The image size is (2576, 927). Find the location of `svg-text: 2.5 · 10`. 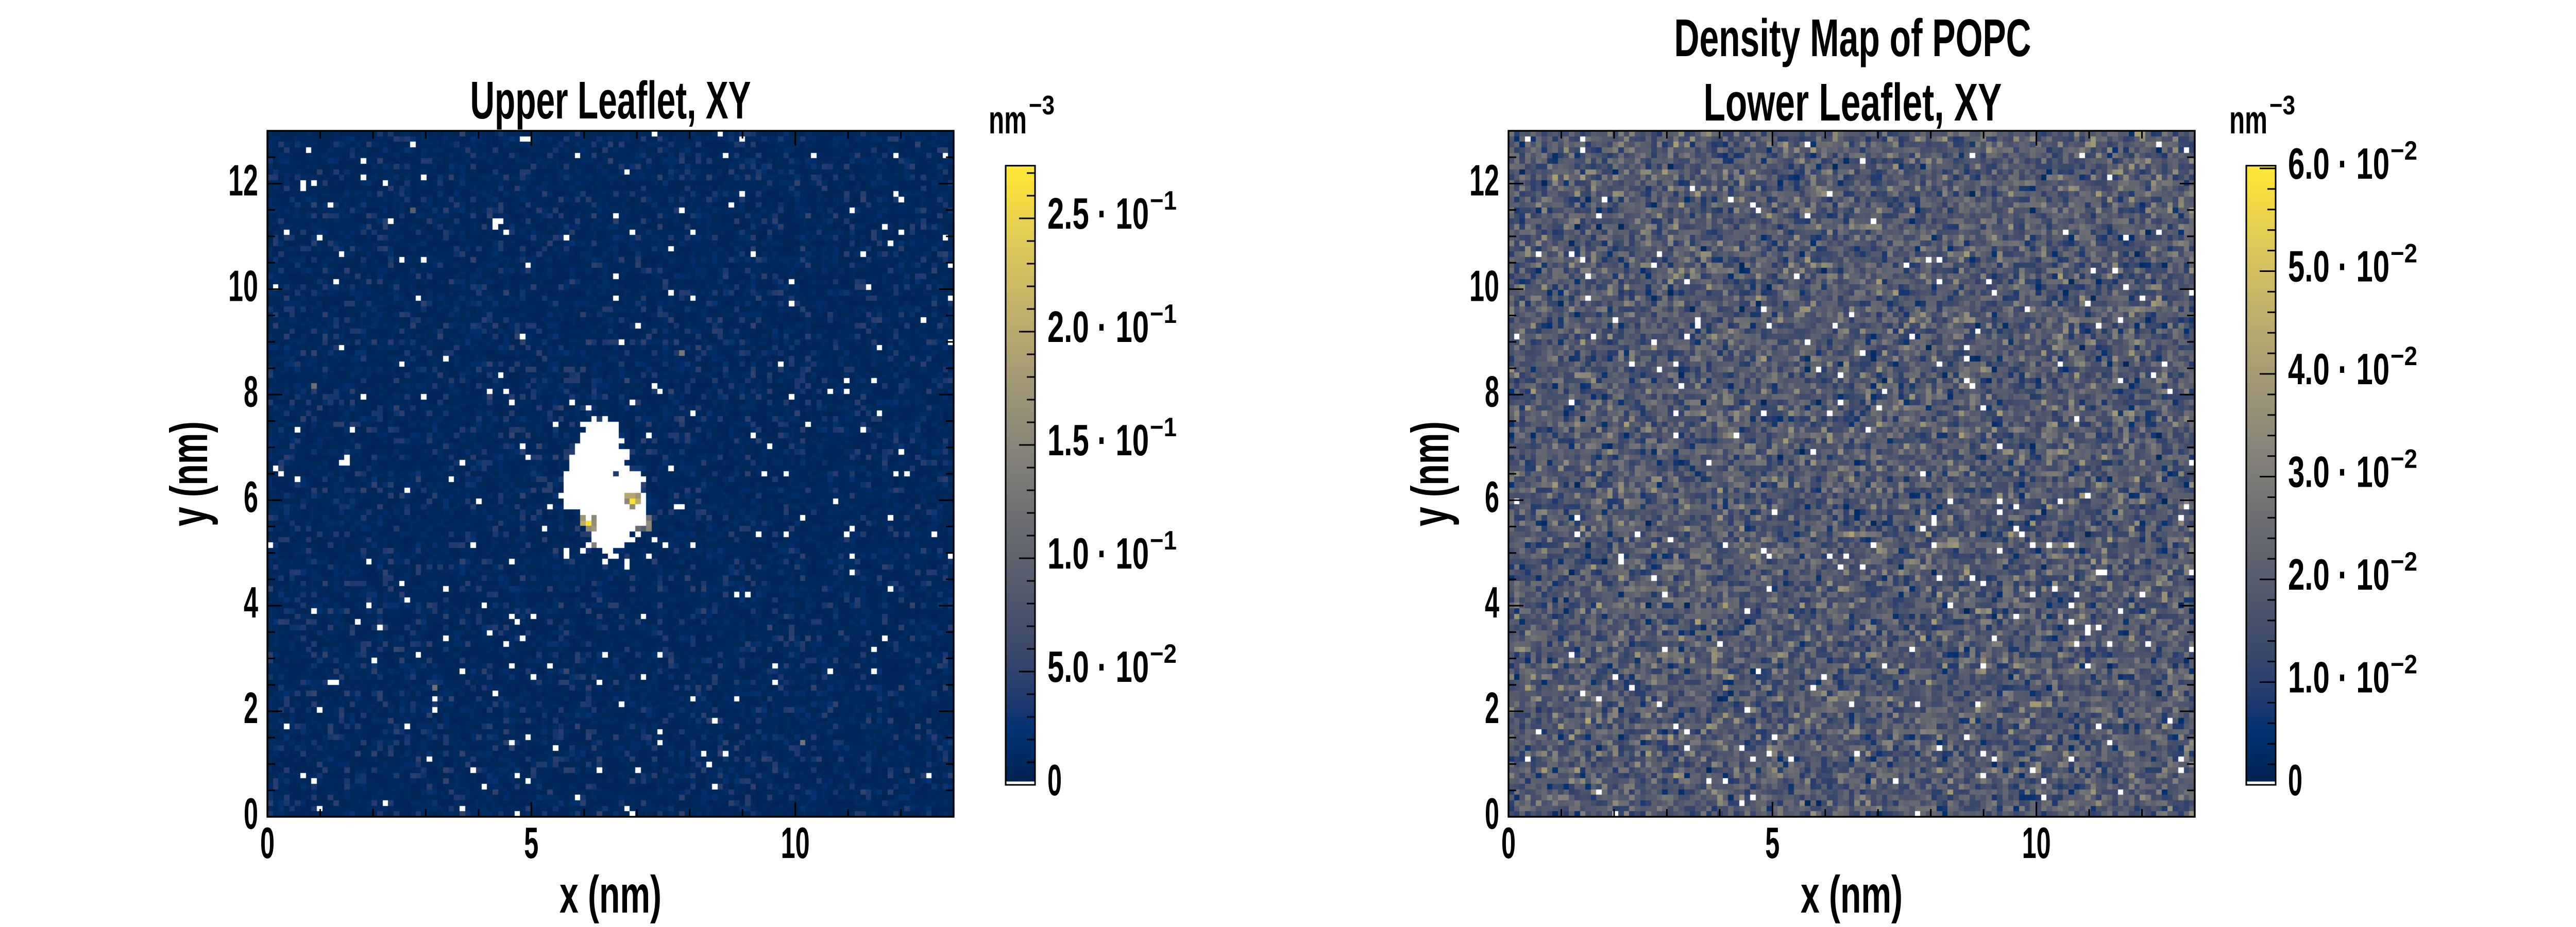

svg-text: 2.5 · 10 is located at coordinates (1098, 214).